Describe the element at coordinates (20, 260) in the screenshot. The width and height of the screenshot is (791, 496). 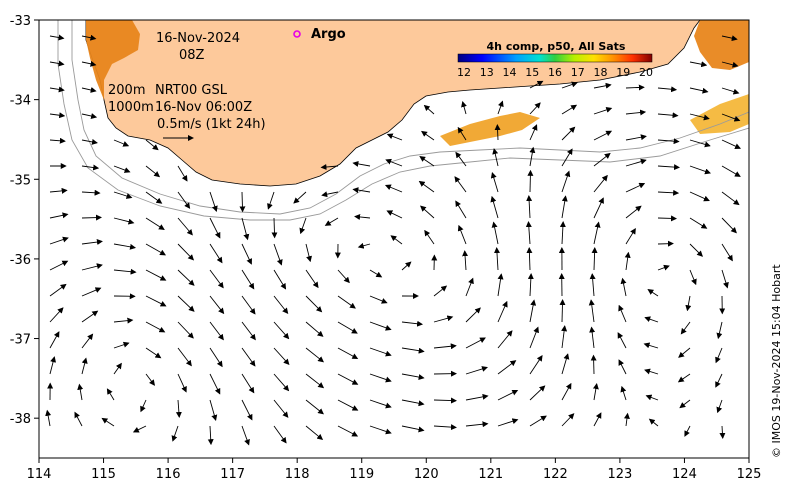
I see `y-tick-label: -36` at that location.